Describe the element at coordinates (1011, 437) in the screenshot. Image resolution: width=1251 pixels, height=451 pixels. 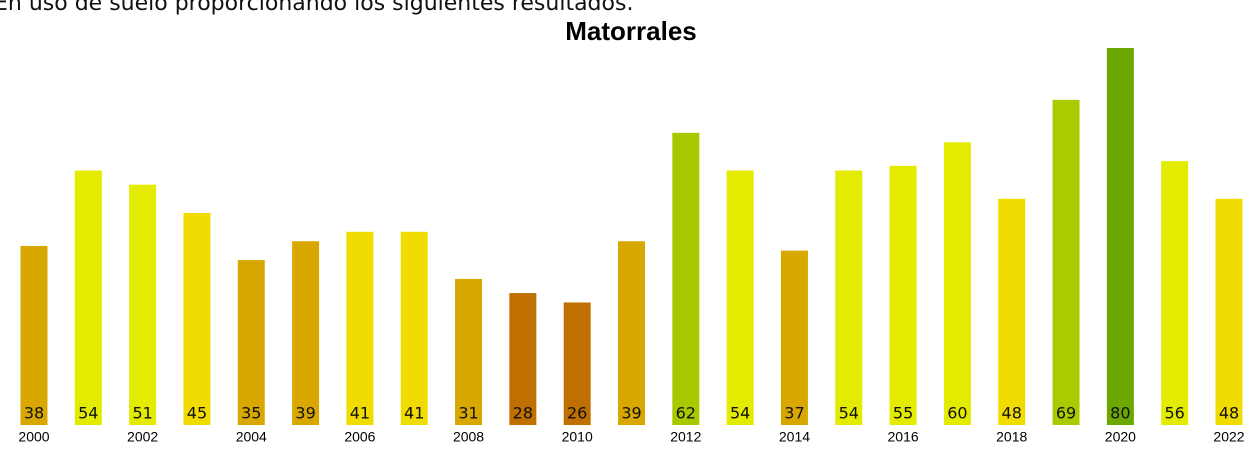
I see `x-tick-label: 2018` at that location.